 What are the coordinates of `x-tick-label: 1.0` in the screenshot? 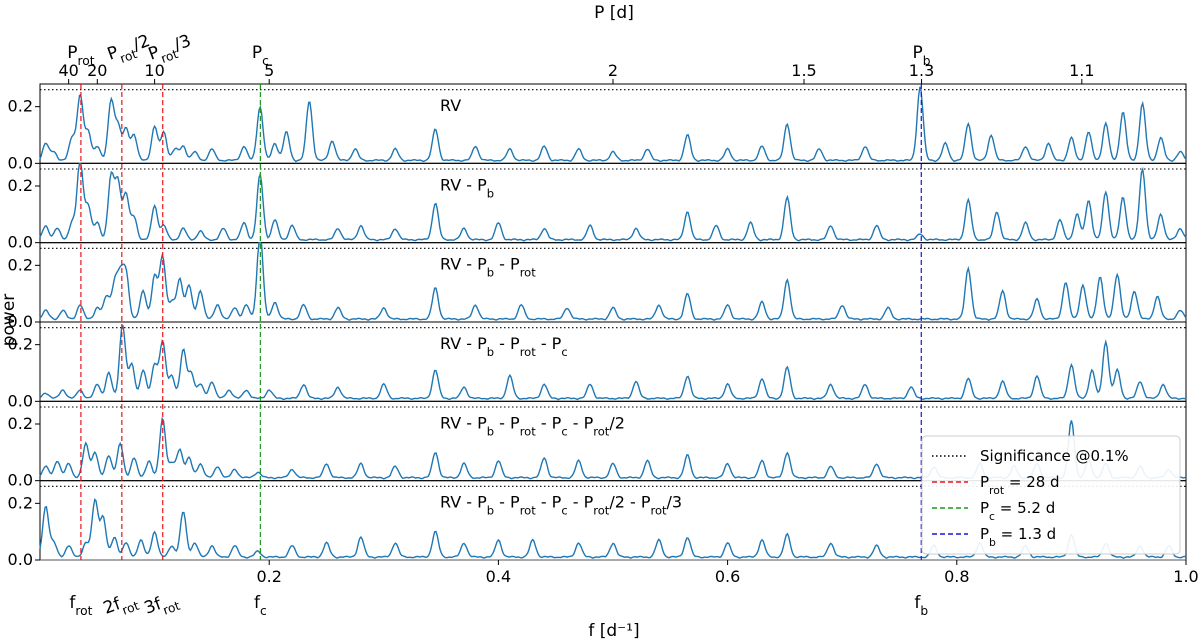 It's located at (1185, 576).